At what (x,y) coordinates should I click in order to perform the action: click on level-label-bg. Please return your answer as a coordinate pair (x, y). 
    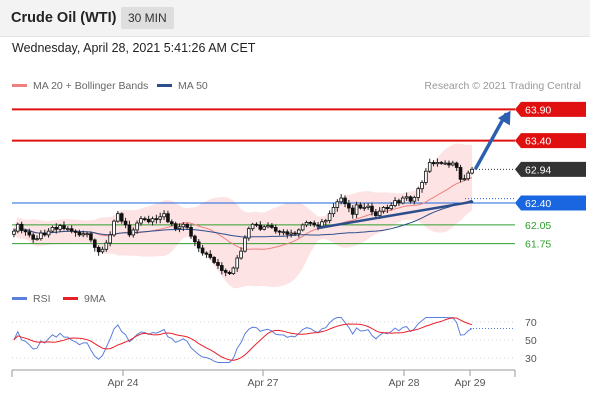
    Looking at the image, I should click on (550, 203).